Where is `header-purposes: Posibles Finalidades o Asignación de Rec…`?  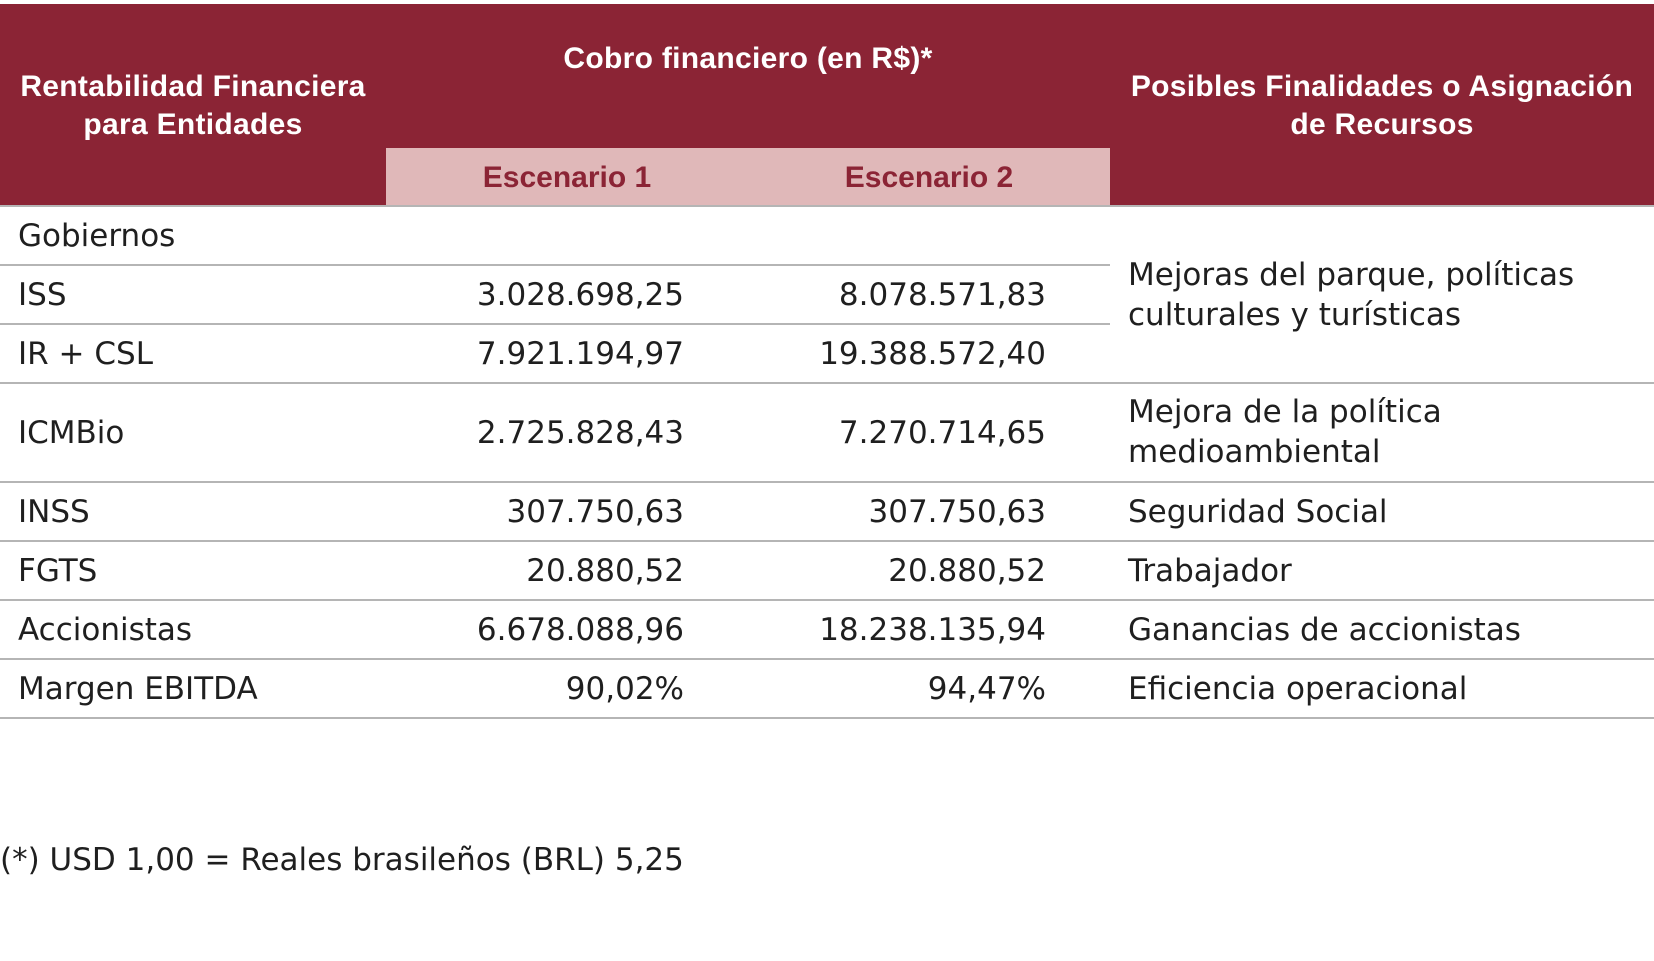
header-purposes: Posibles Finalidades o Asignación de Rec… is located at coordinates (1382, 105).